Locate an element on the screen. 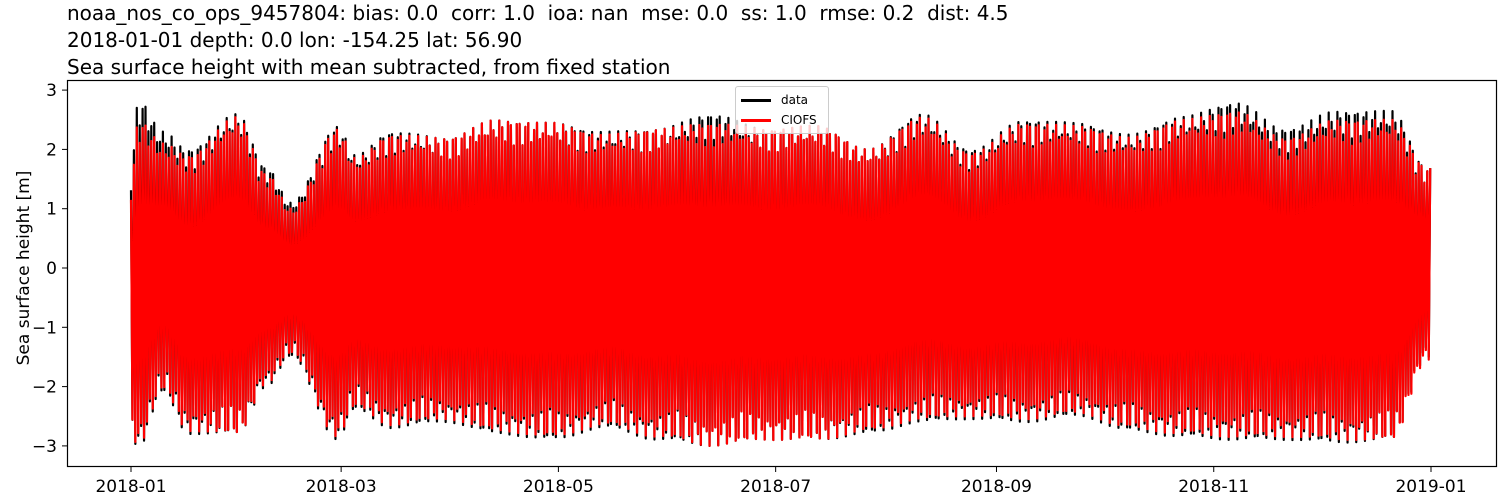  legend-label-ciofs: CIOFS is located at coordinates (799, 120).